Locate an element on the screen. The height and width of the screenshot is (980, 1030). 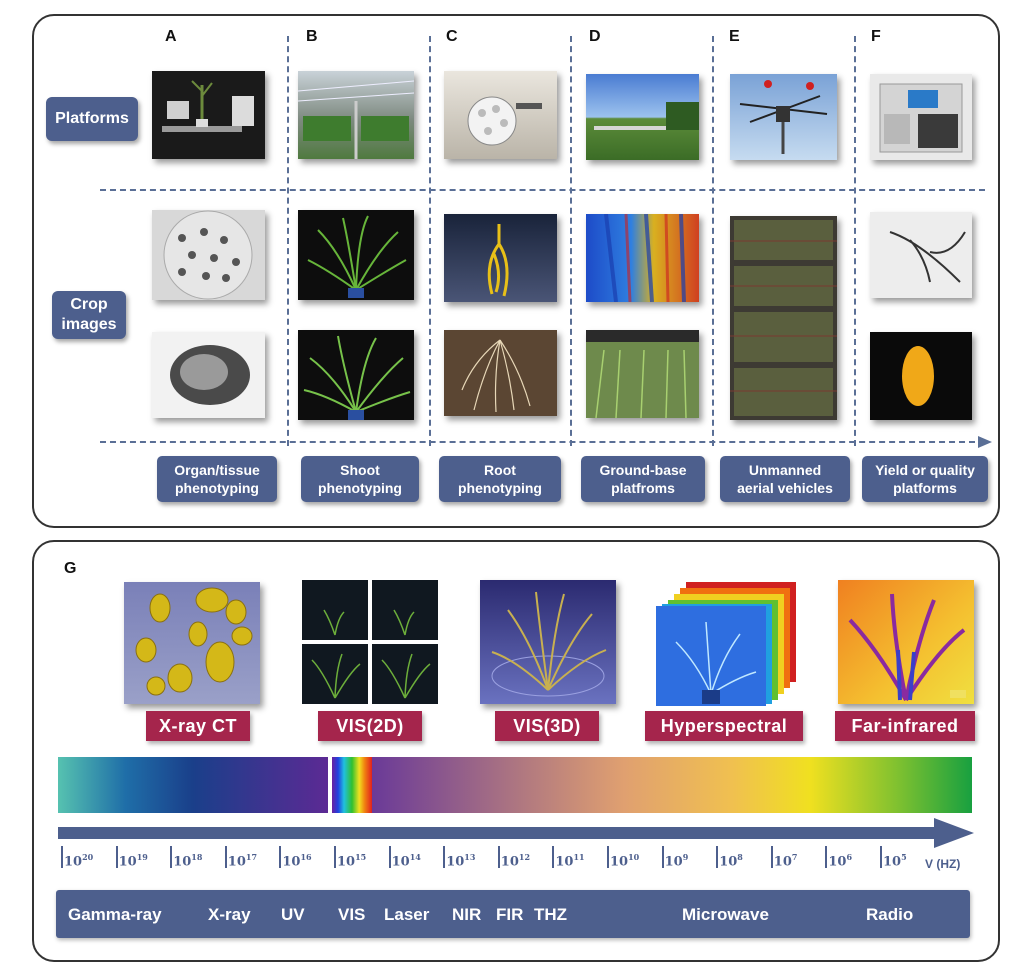
category-label-line: Yield or quality is located at coordinates (925, 470).